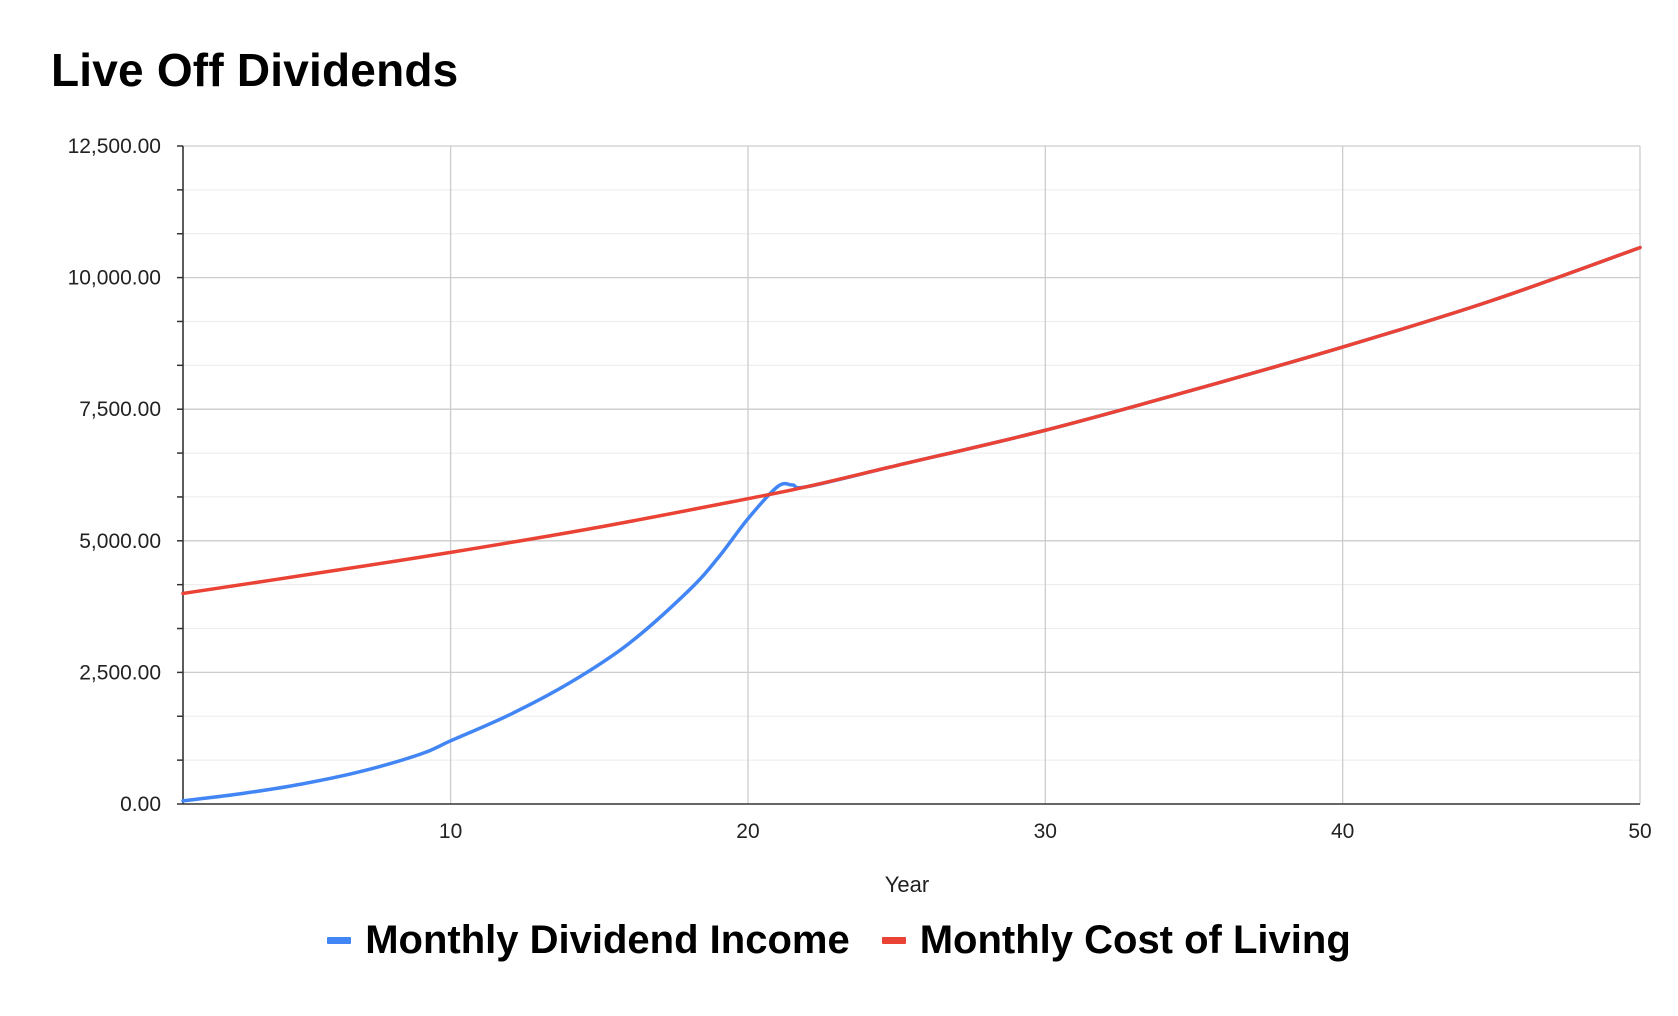 This screenshot has width=1678, height=1016. Describe the element at coordinates (1639, 831) in the screenshot. I see `x-tick-label: 50` at that location.